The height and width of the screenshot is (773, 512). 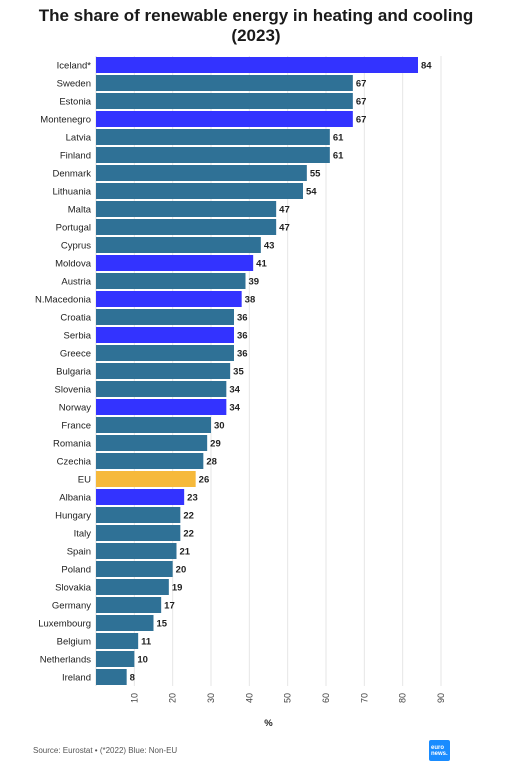 I want to click on category-label: Lithuania, so click(x=71, y=192).